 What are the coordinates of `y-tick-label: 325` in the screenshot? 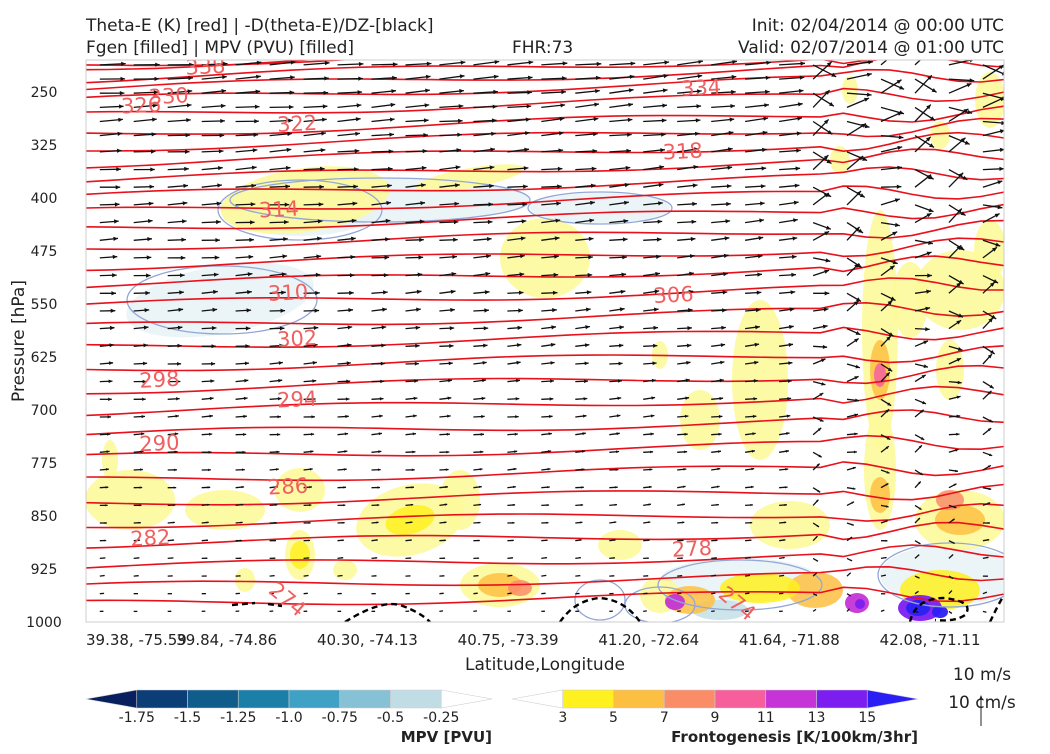 It's located at (44, 146).